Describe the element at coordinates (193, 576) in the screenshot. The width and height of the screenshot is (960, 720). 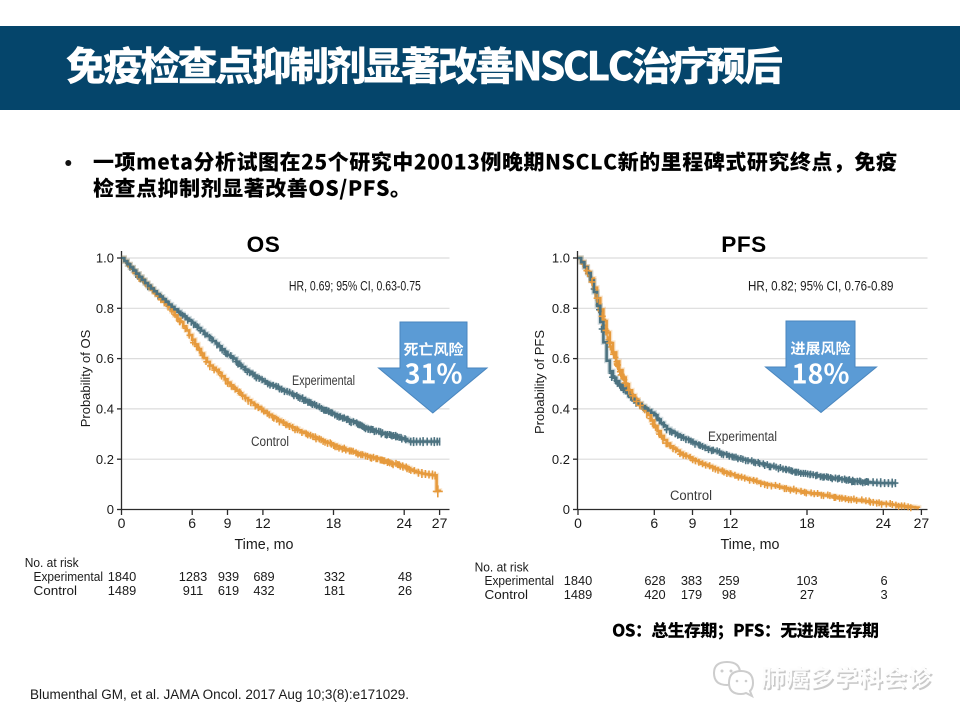
I see `svg-text: 1283` at that location.